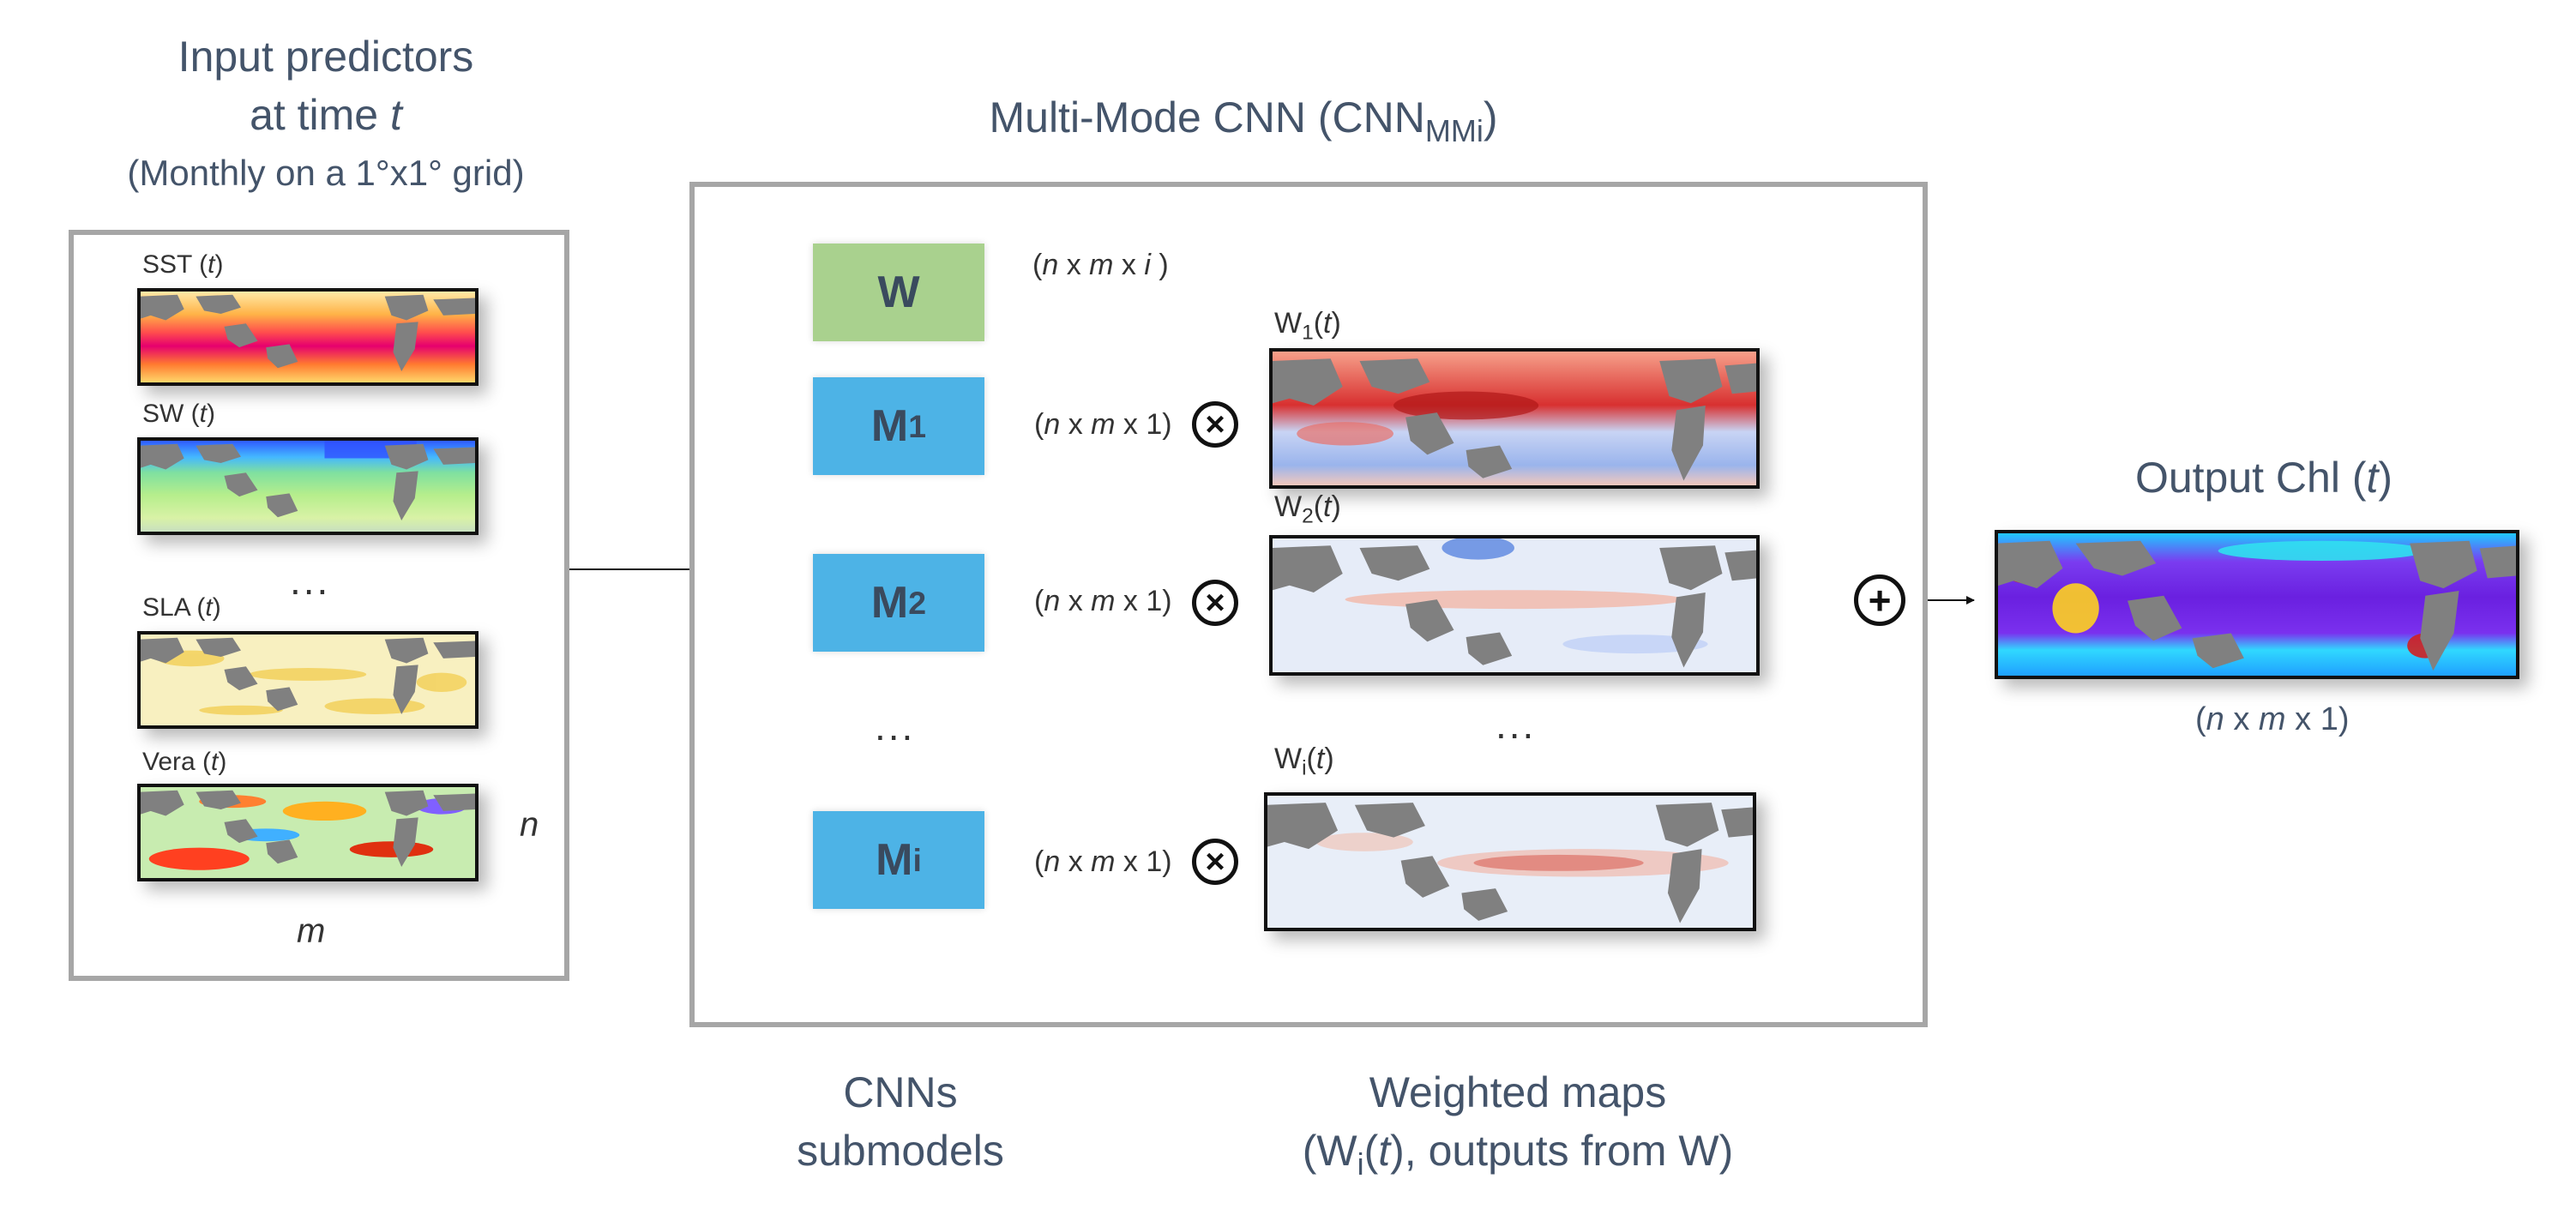  Describe the element at coordinates (1514, 606) in the screenshot. I see `w2-map` at that location.